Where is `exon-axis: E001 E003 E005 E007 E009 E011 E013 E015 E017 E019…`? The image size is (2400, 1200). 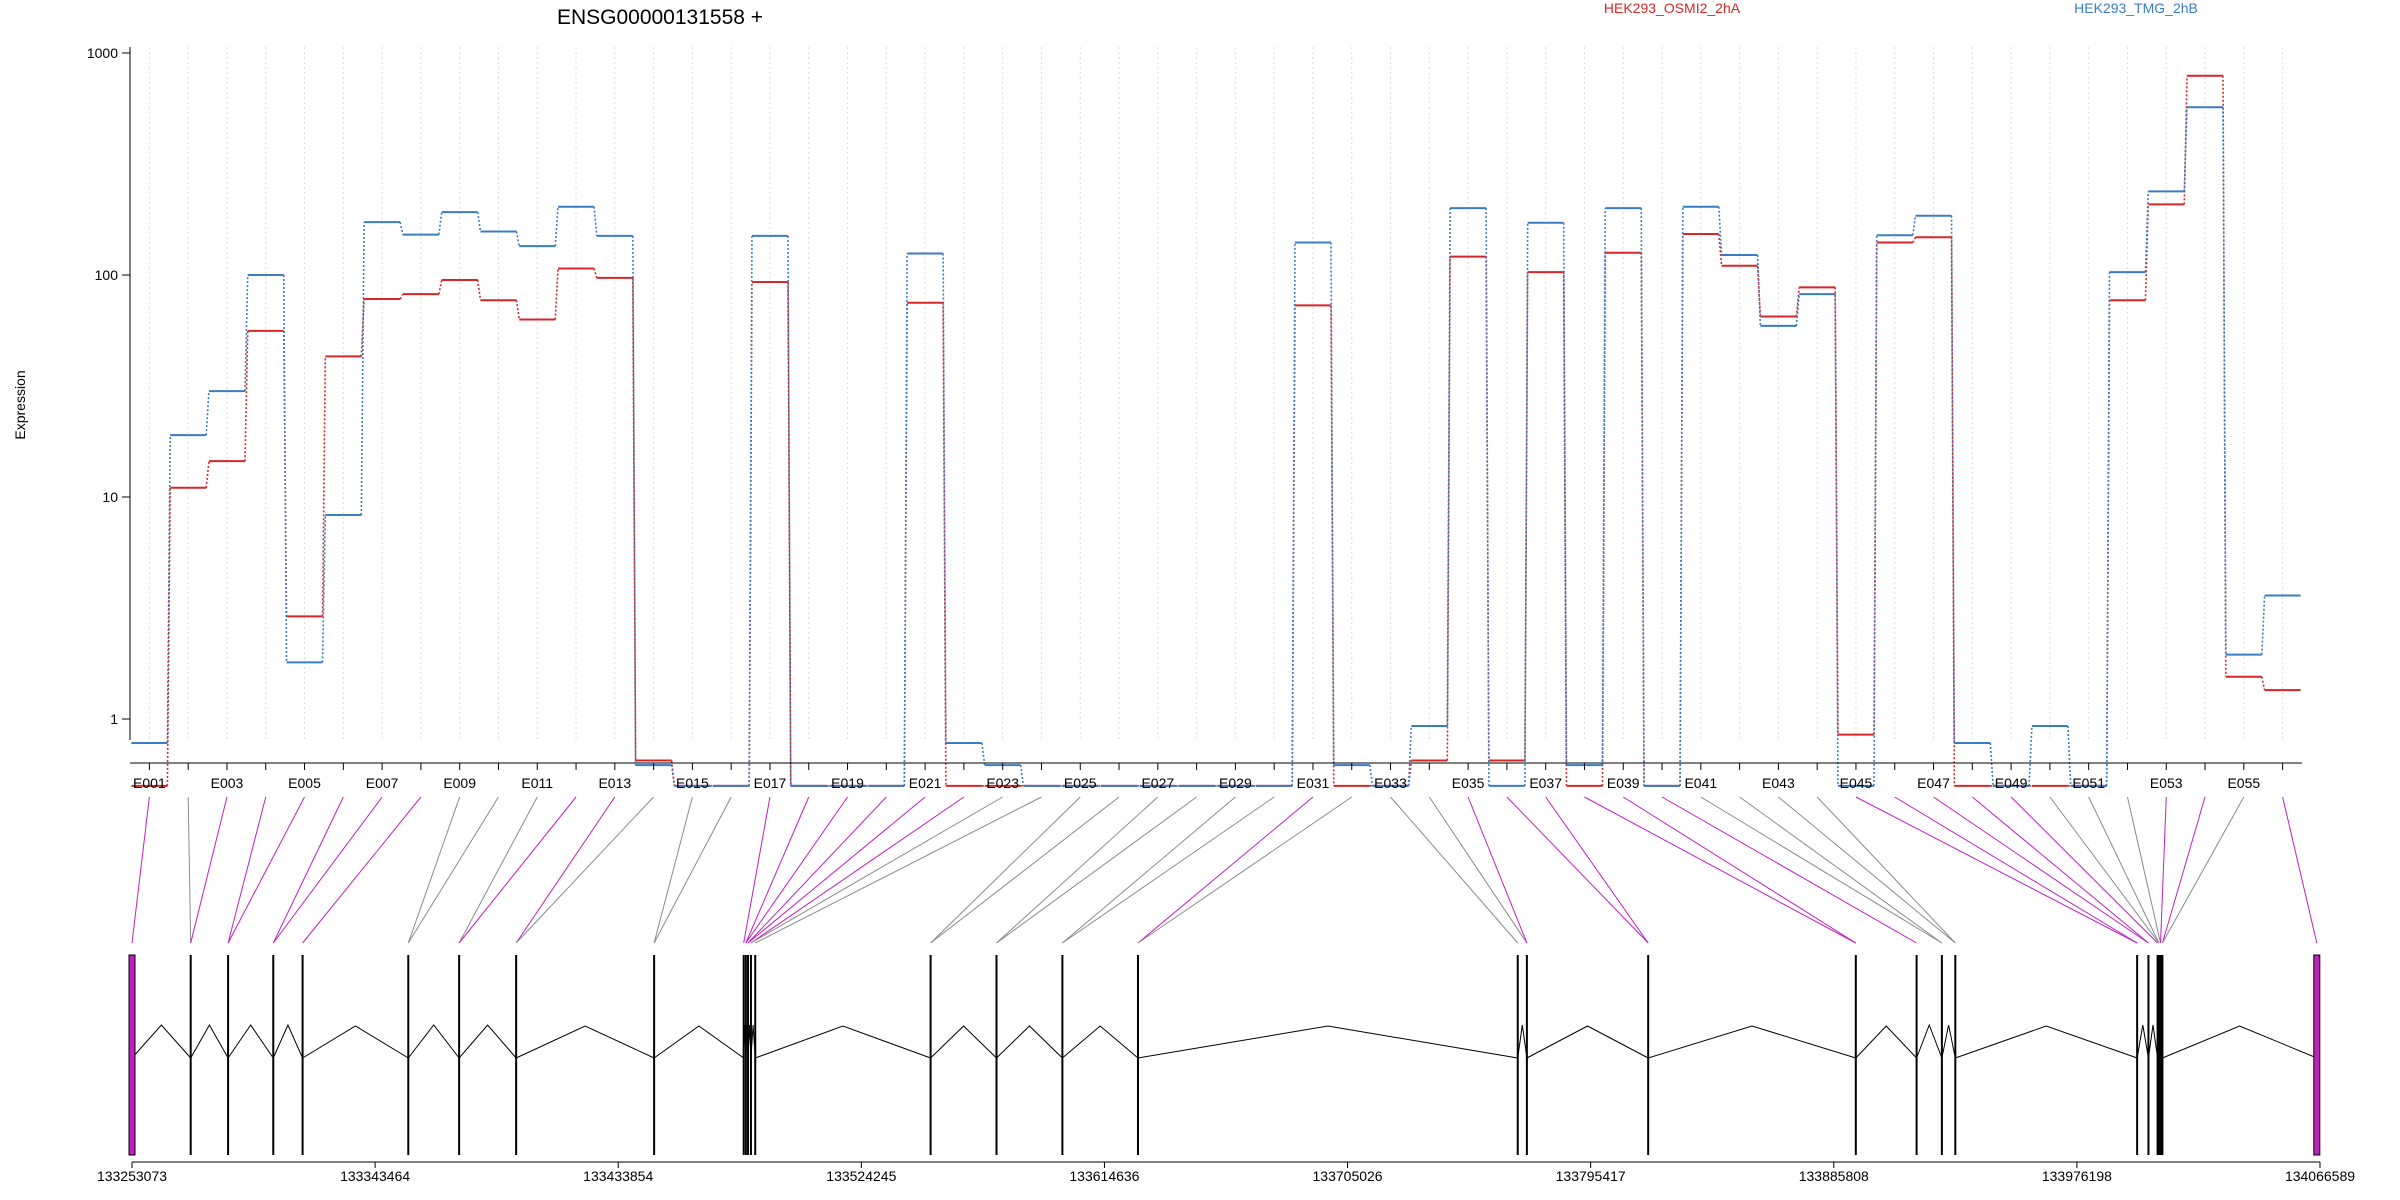 exon-axis: E001 E003 E005 E007 E009 E011 E013 E015 E017 E019… is located at coordinates (1216, 776).